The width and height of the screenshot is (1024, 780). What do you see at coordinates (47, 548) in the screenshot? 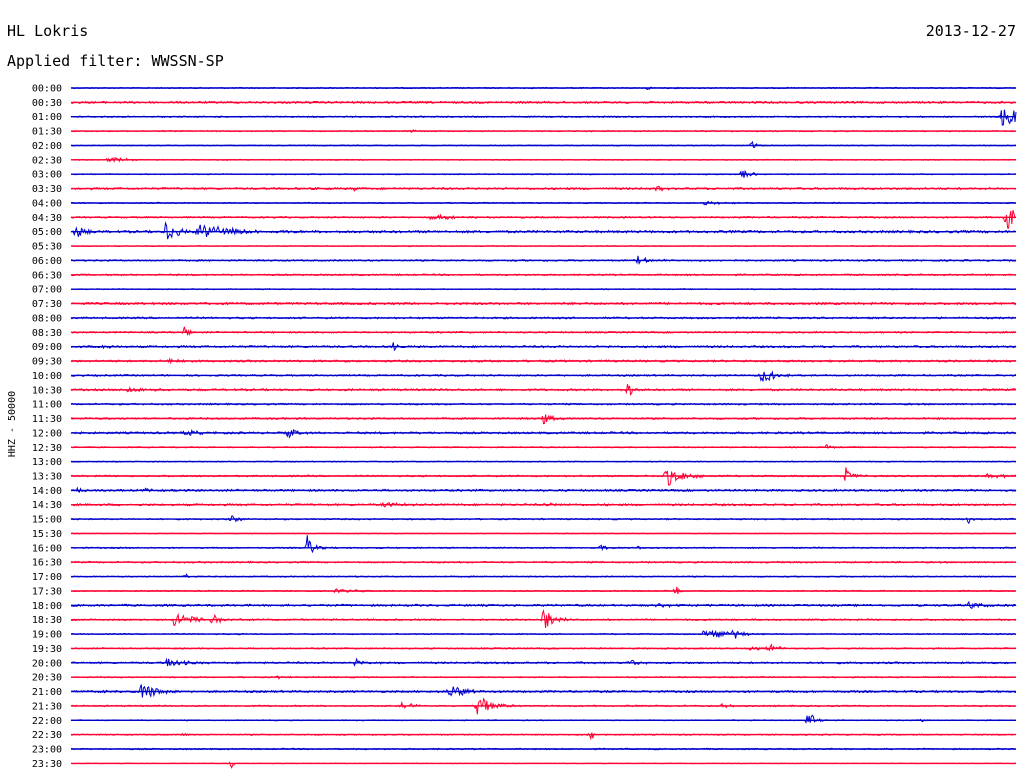
I see `time-tick-label: 16:00` at bounding box center [47, 548].